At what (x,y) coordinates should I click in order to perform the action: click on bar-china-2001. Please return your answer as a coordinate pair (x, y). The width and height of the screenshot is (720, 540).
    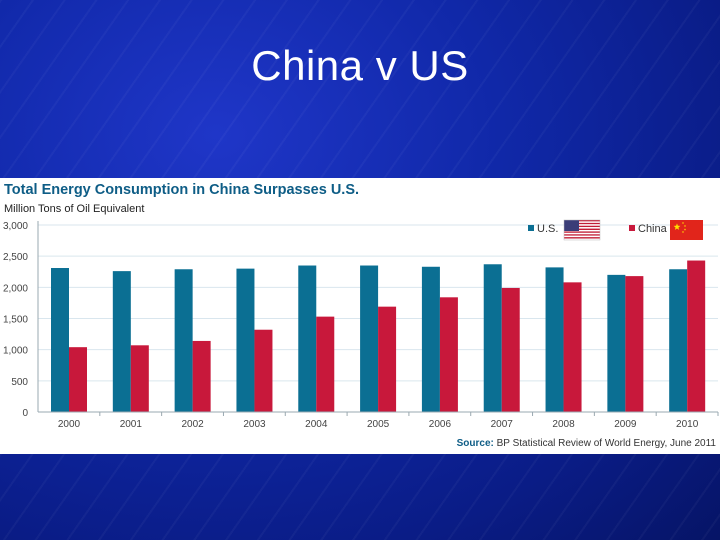
    Looking at the image, I should click on (139, 378).